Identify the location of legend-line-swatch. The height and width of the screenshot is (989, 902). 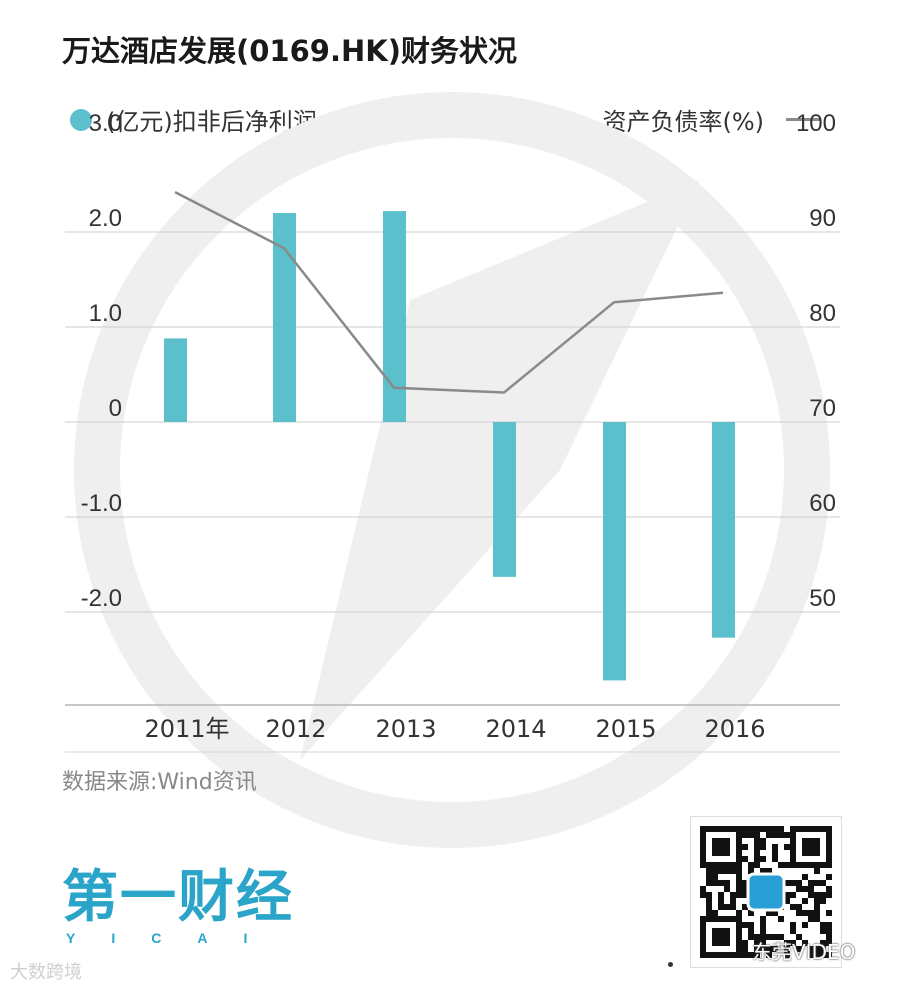
(803, 119).